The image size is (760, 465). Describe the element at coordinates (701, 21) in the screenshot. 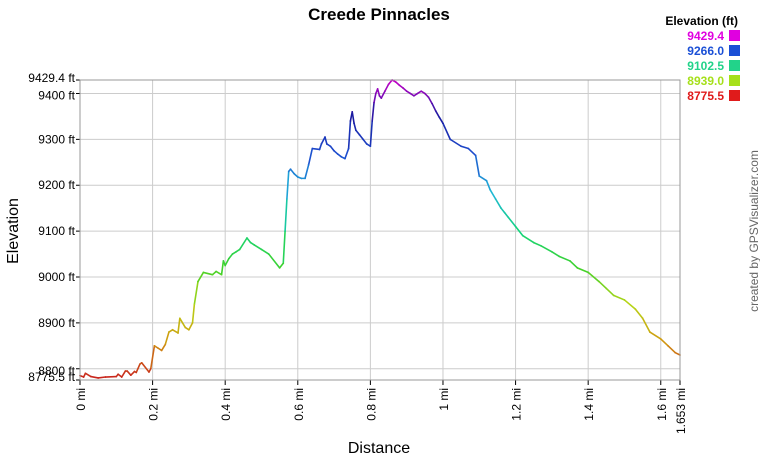

I see `legend-title: Elevation (ft)` at that location.